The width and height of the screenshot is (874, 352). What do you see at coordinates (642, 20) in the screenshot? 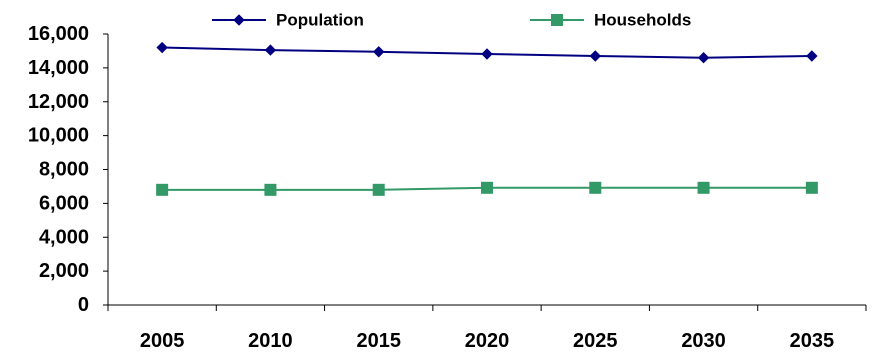
I see `legend-label: Households` at bounding box center [642, 20].